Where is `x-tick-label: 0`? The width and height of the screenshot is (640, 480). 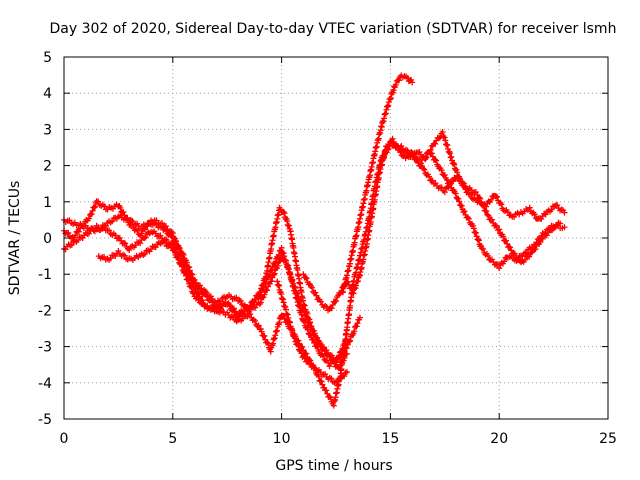
x-tick-label: 0 is located at coordinates (64, 439).